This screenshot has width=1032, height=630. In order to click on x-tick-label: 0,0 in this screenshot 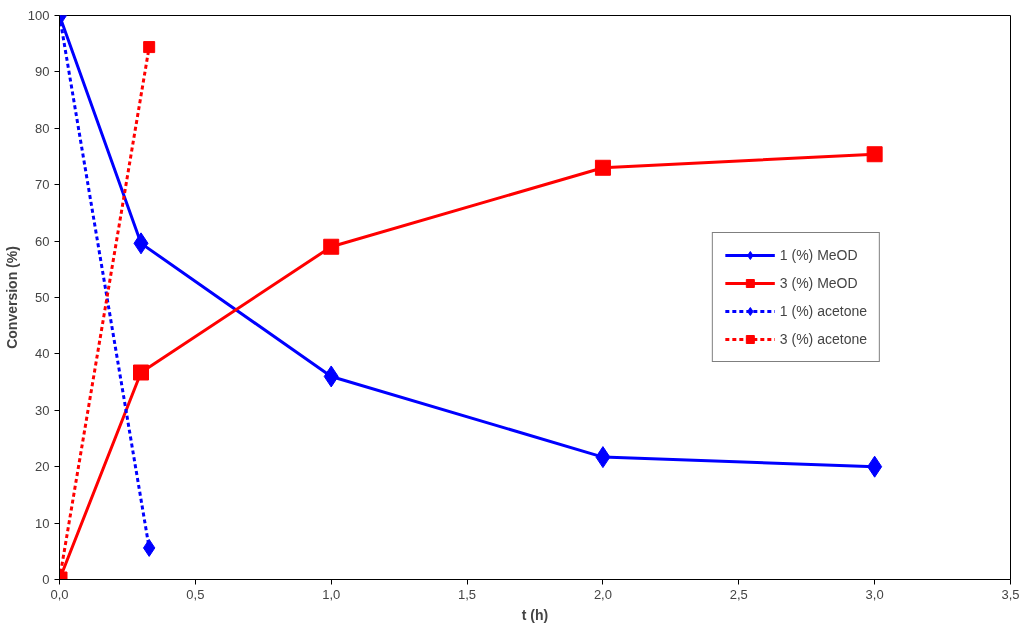, I will do `click(59, 594)`.